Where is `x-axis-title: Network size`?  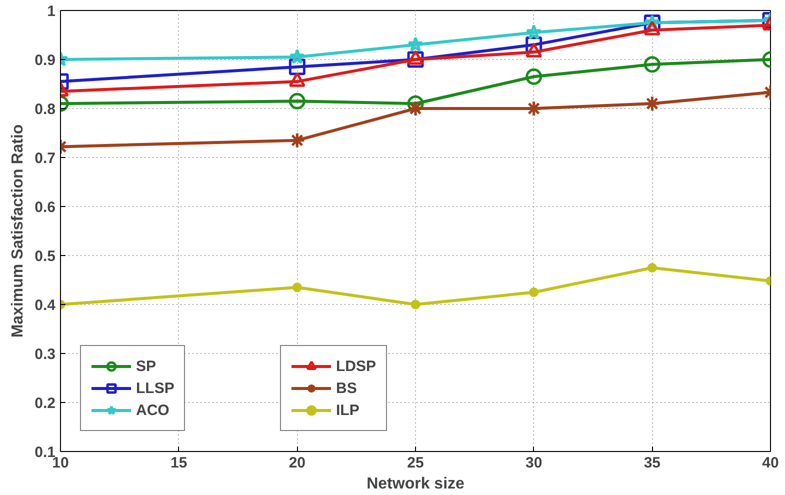
x-axis-title: Network size is located at coordinates (415, 484).